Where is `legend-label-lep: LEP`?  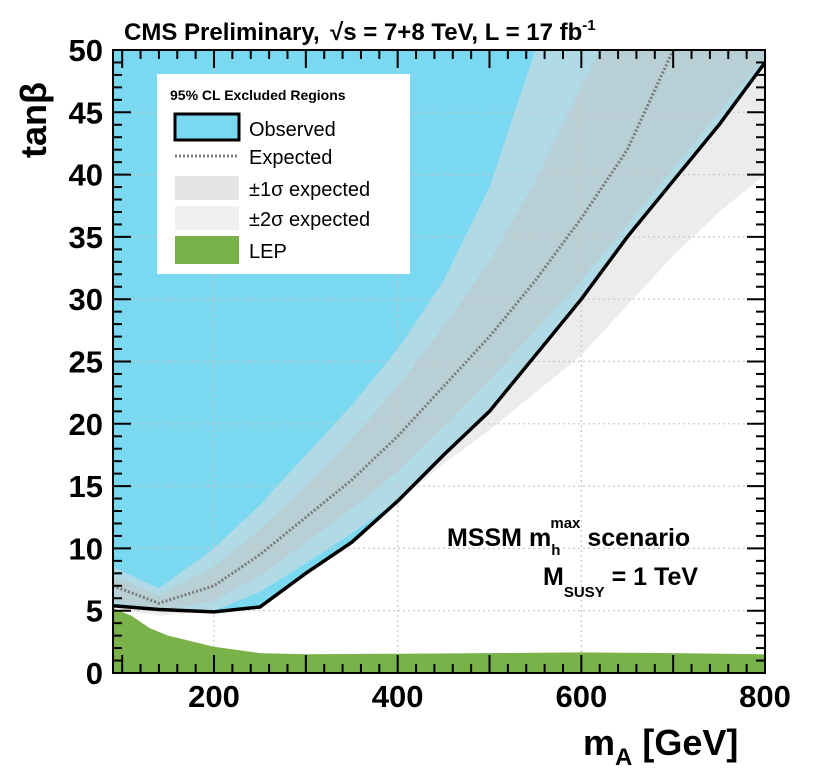
legend-label-lep: LEP is located at coordinates (268, 252).